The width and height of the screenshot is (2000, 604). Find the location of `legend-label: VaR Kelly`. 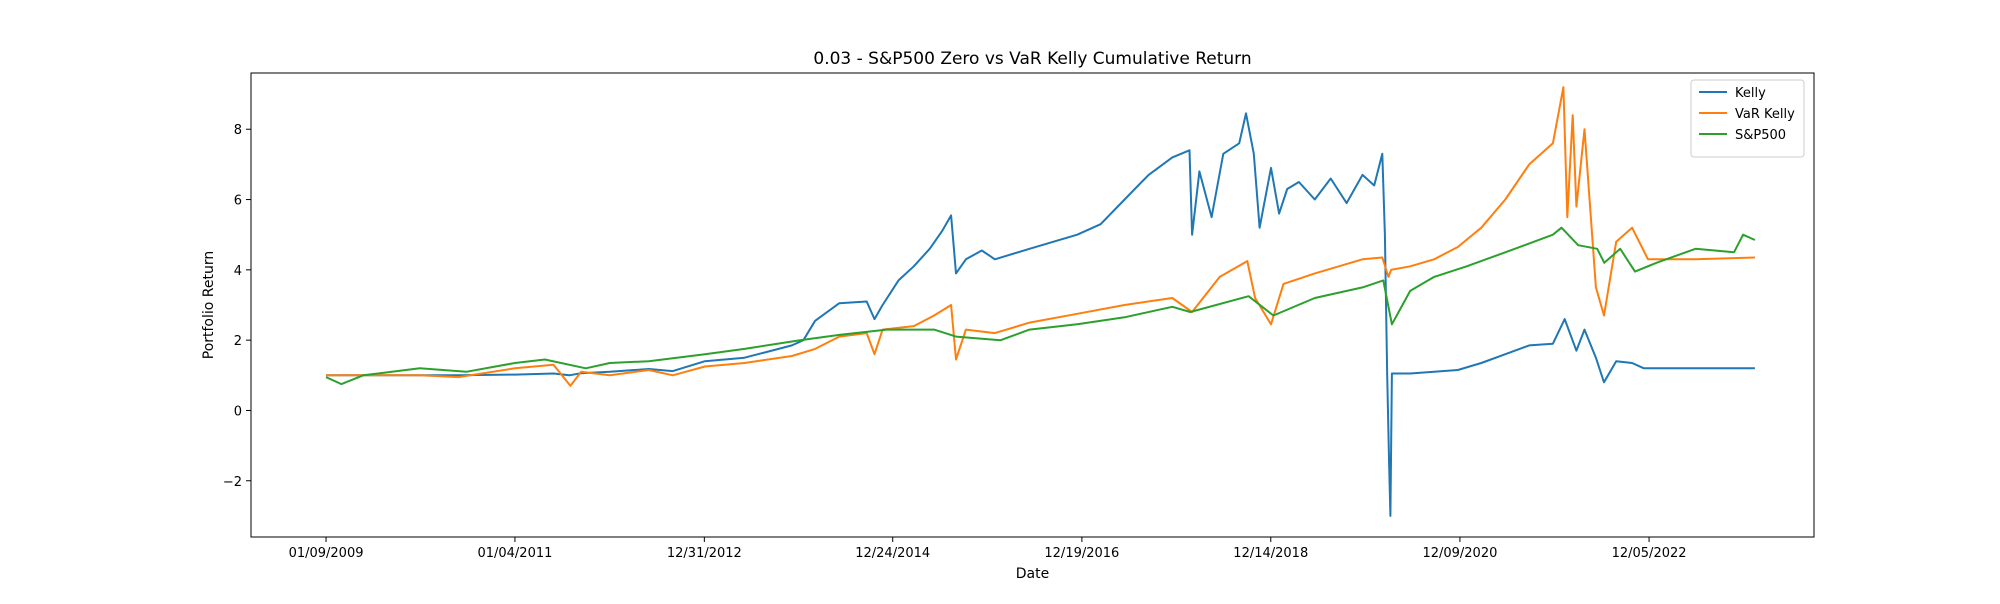

legend-label: VaR Kelly is located at coordinates (1765, 114).